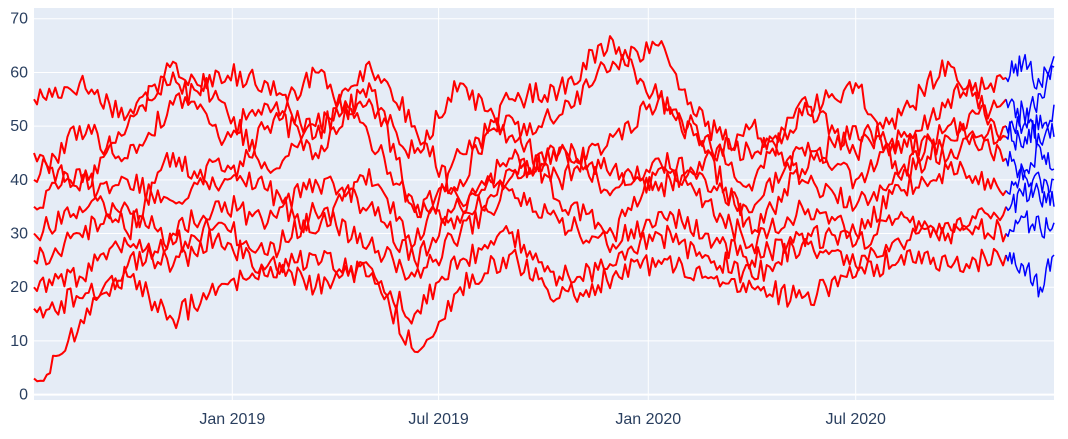 The width and height of the screenshot is (1068, 439). I want to click on forecast-lines, so click(1030, 175).